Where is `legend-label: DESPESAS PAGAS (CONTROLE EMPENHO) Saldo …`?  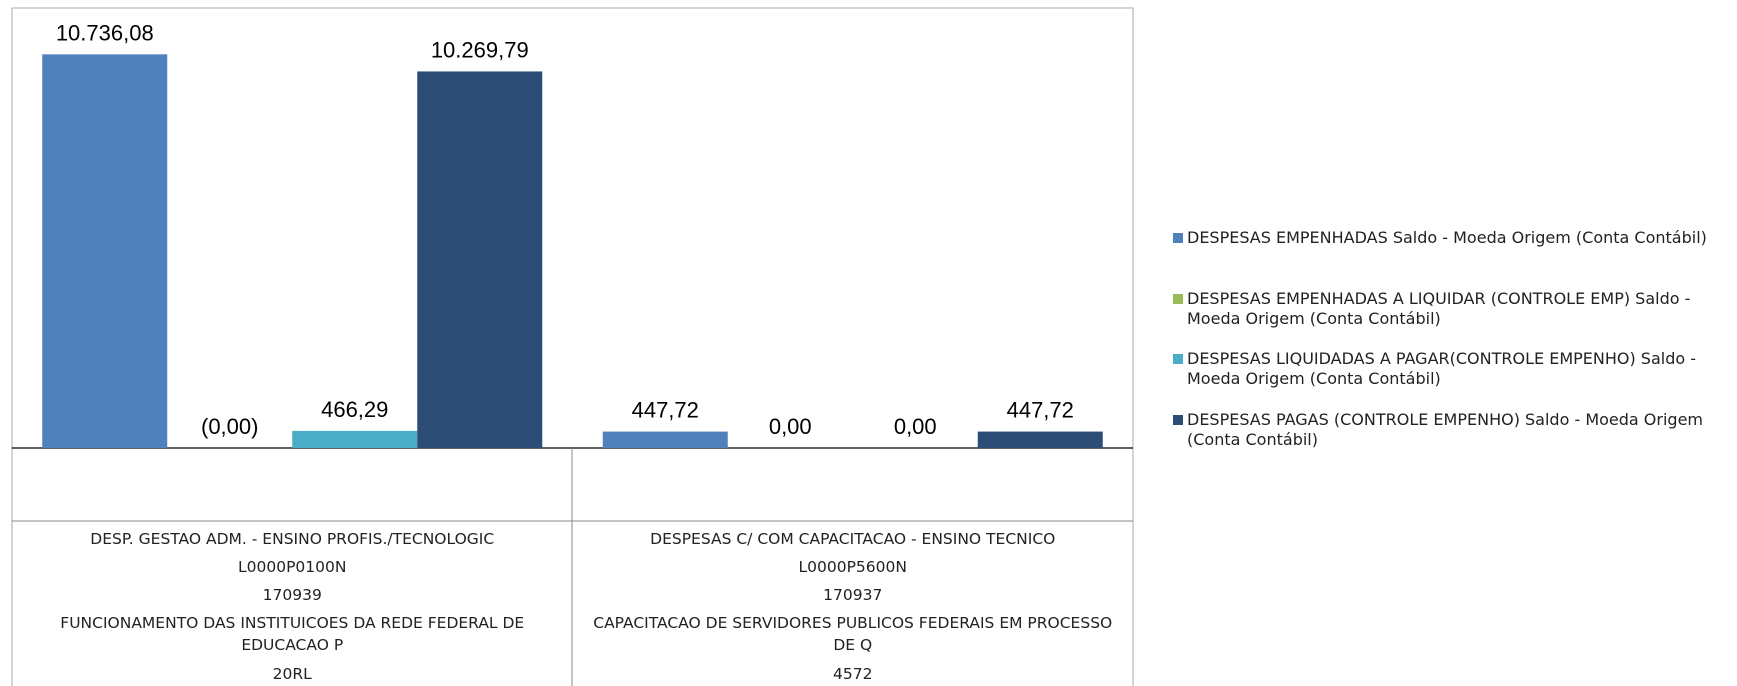 legend-label: DESPESAS PAGAS (CONTROLE EMPENHO) Saldo … is located at coordinates (1445, 429).